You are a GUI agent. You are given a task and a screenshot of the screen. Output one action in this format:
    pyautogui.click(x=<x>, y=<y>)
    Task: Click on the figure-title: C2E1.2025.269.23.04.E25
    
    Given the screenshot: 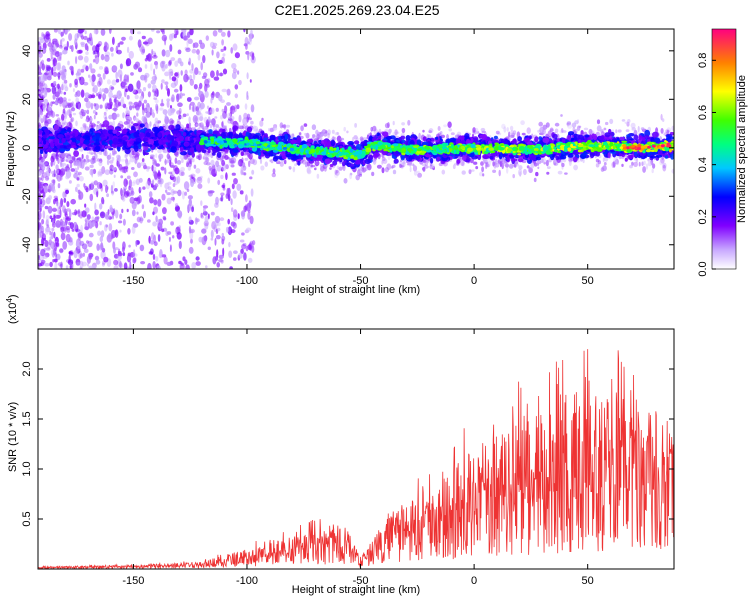 What is the action you would take?
    pyautogui.click(x=356, y=10)
    